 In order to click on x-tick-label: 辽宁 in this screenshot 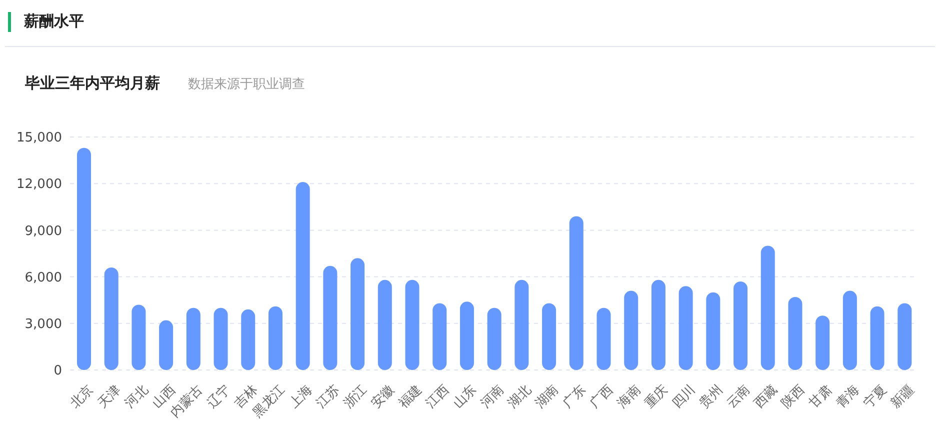, I will do `click(219, 397)`.